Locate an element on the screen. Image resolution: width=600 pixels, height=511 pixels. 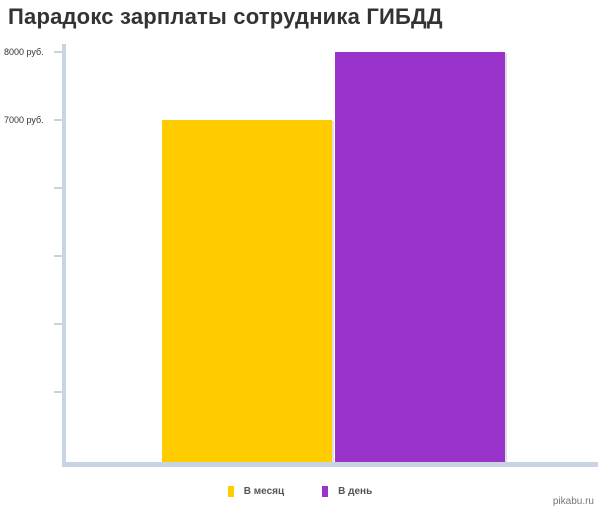
legend-label-day: В день is located at coordinates (355, 491).